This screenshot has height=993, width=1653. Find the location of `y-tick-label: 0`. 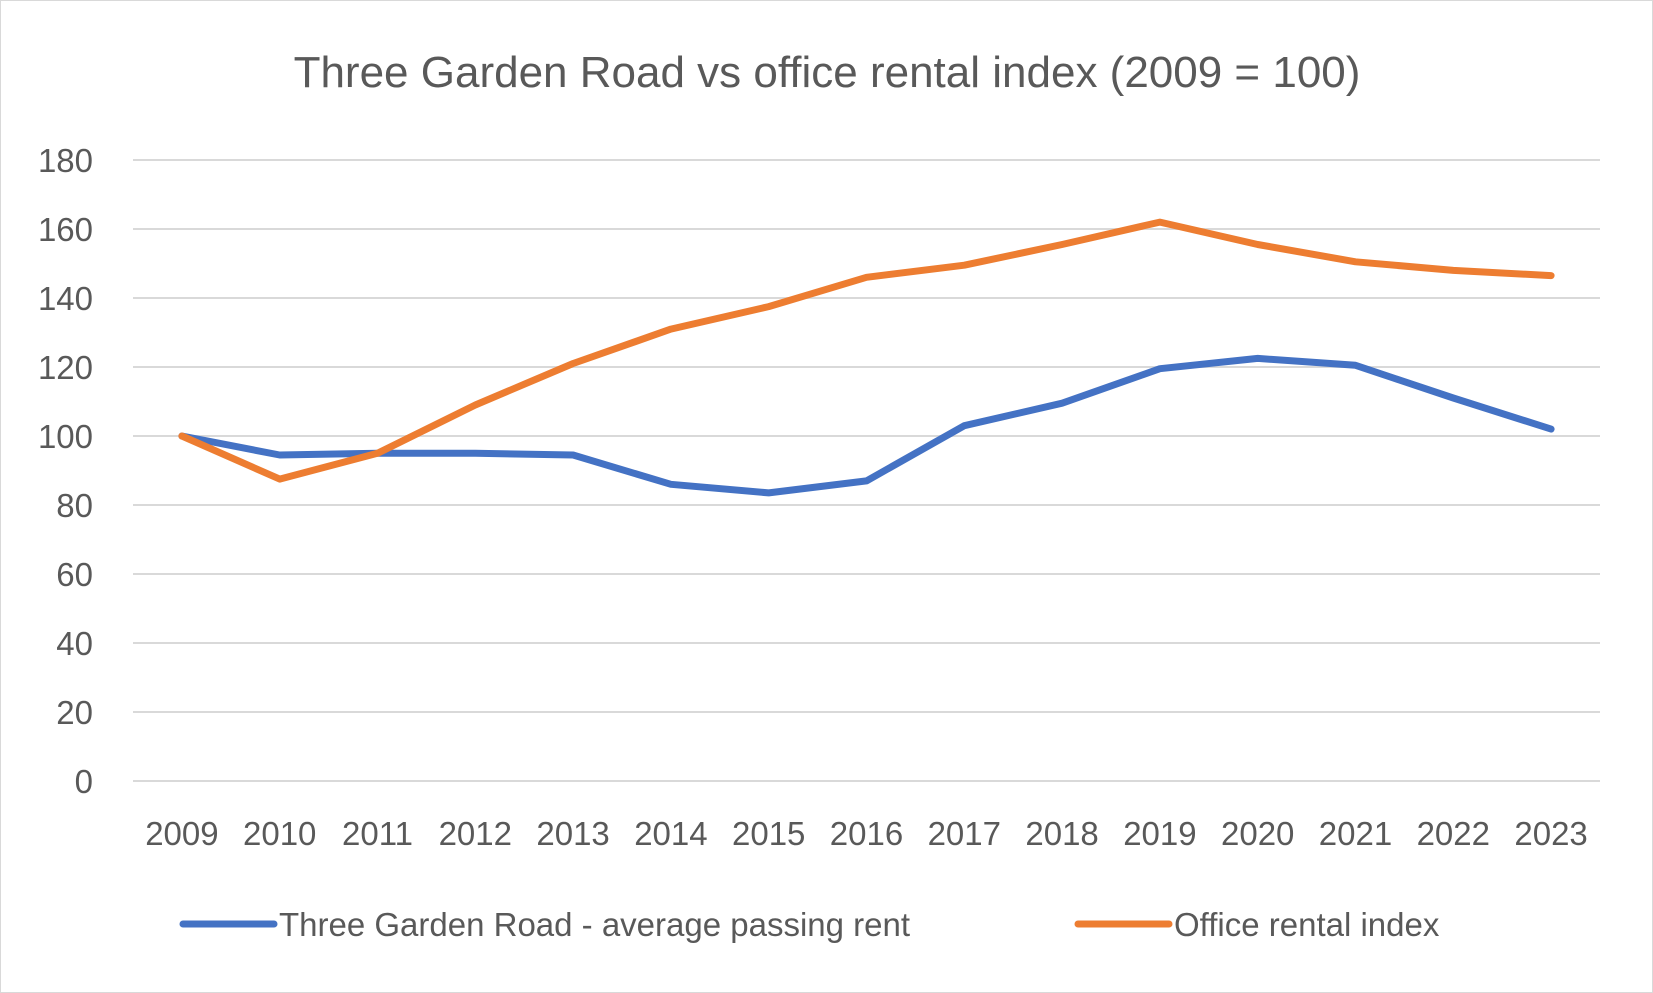

y-tick-label: 0 is located at coordinates (84, 781).